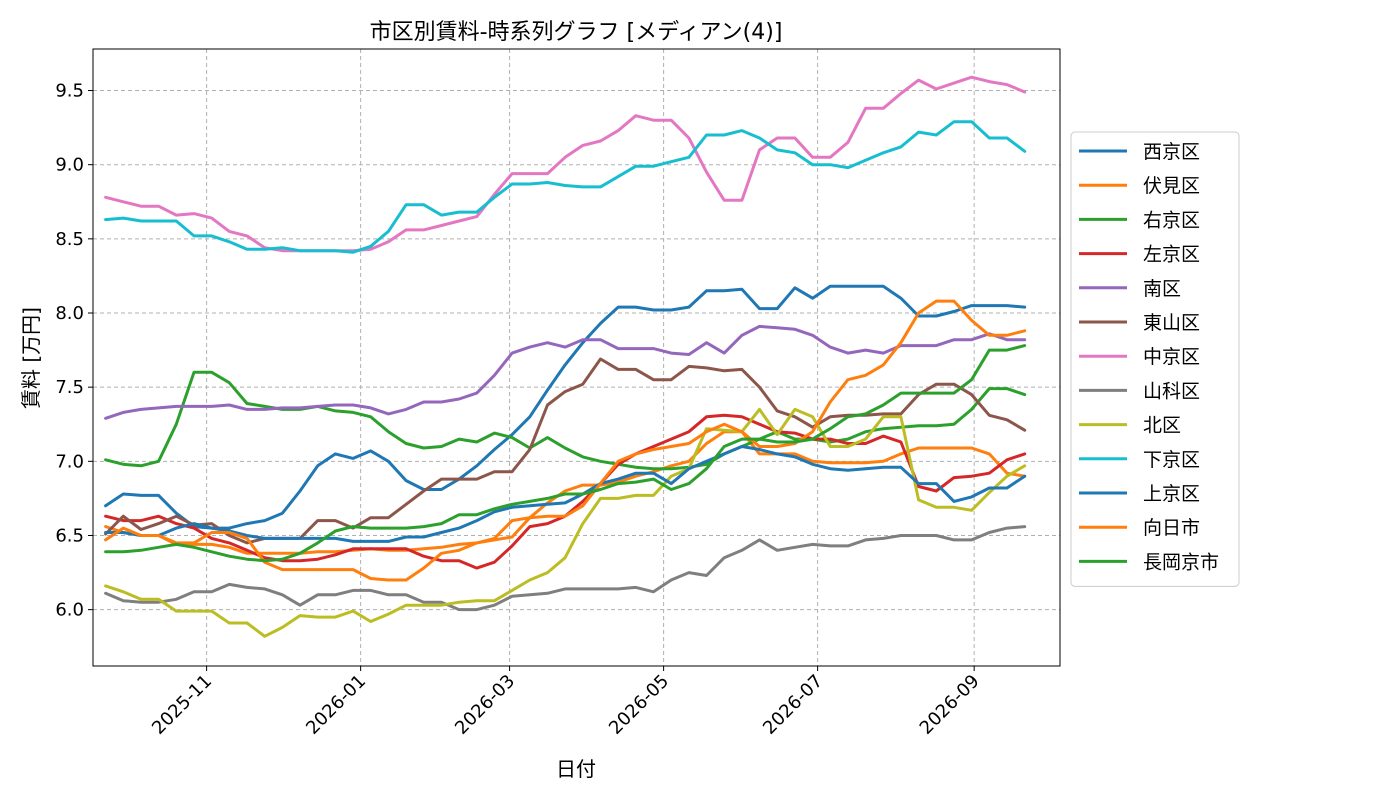 The image size is (1400, 800). Describe the element at coordinates (485, 705) in the screenshot. I see `x-tick-label: 2026-03` at that location.